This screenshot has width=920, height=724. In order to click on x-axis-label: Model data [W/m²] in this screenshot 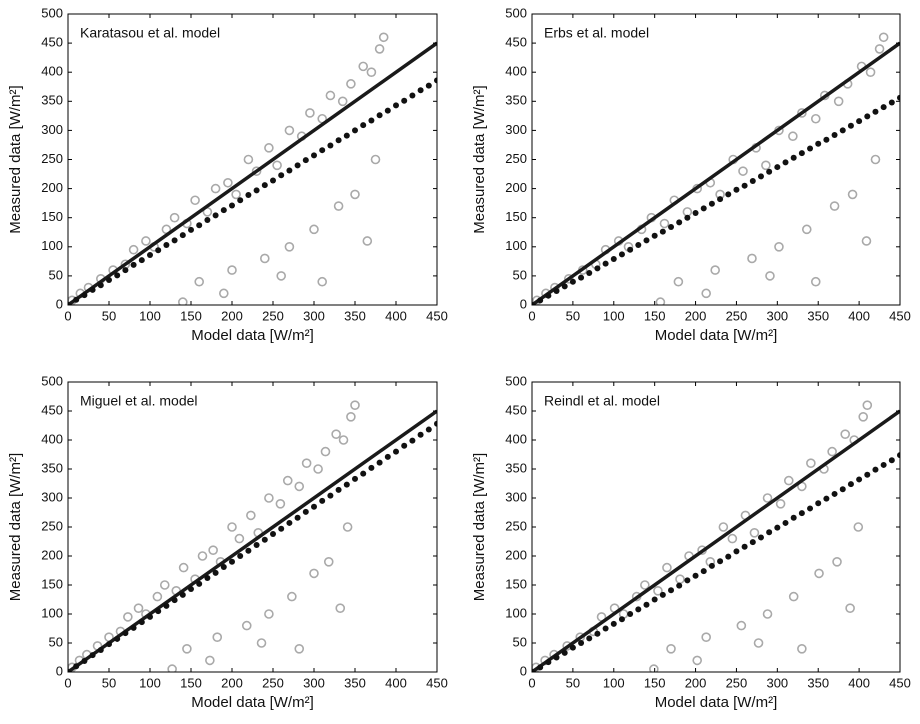, I will do `click(252, 702)`.